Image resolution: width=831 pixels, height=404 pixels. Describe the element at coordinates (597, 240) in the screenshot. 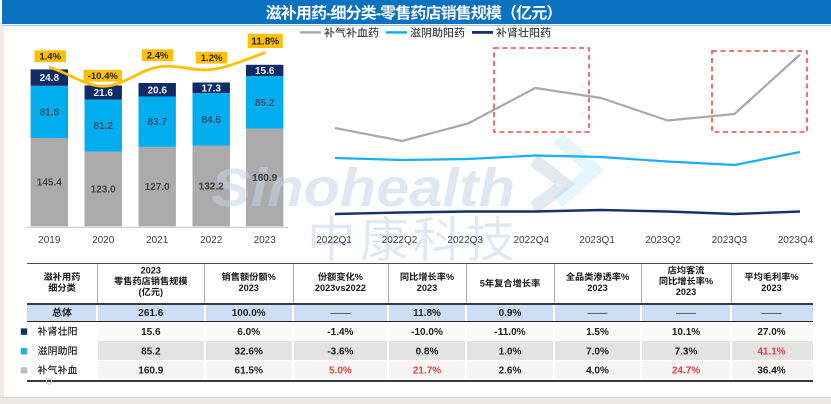

I see `svg-text: 2023Q1` at that location.